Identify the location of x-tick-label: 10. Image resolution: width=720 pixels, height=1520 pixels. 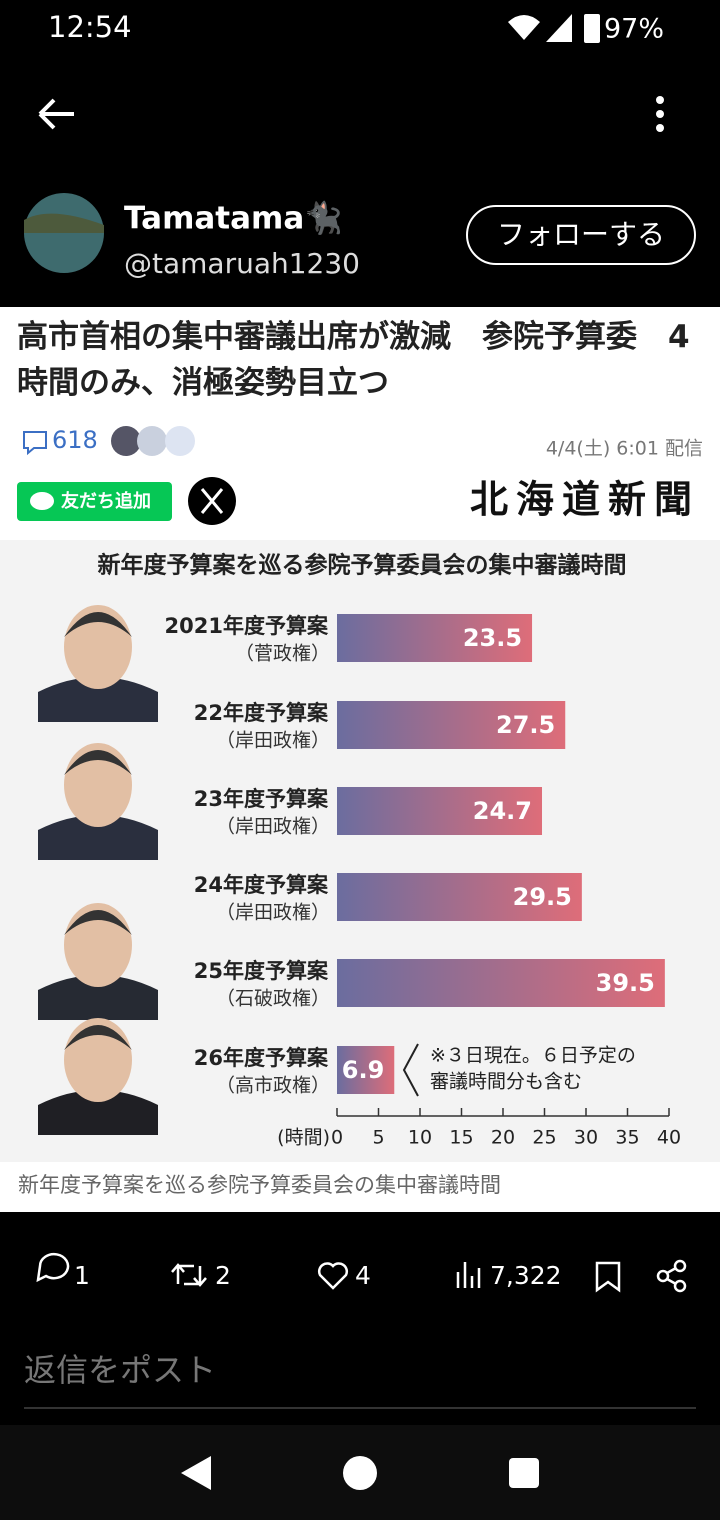
(420, 1138).